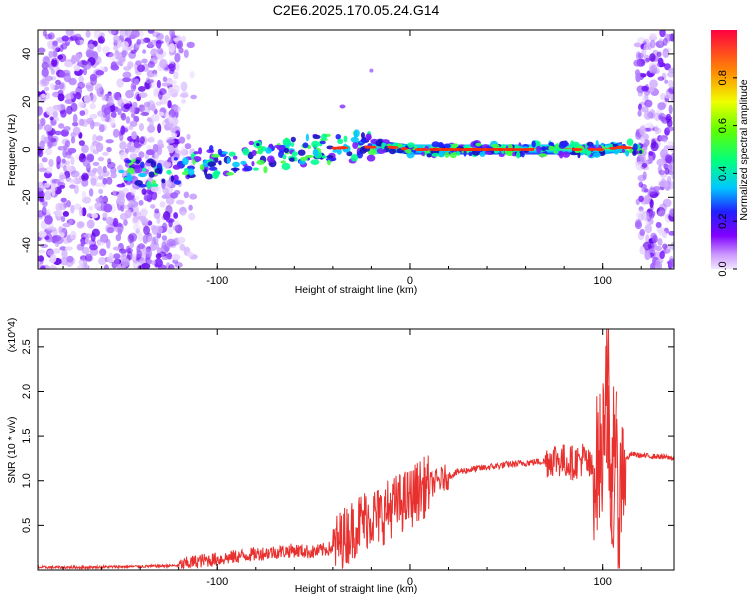  What do you see at coordinates (723, 268) in the screenshot?
I see `colorbar-tick-label: 0.0` at bounding box center [723, 268].